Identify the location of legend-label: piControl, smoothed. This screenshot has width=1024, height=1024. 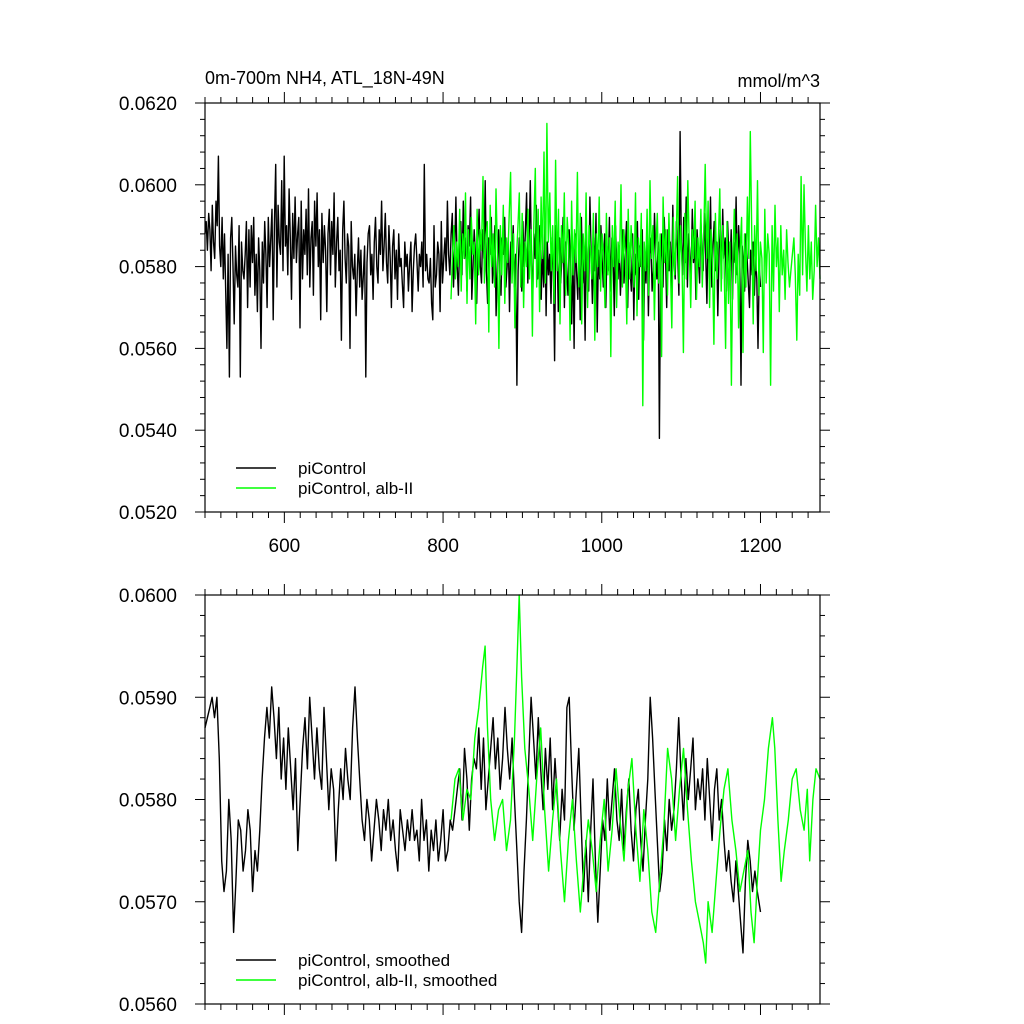
(374, 960).